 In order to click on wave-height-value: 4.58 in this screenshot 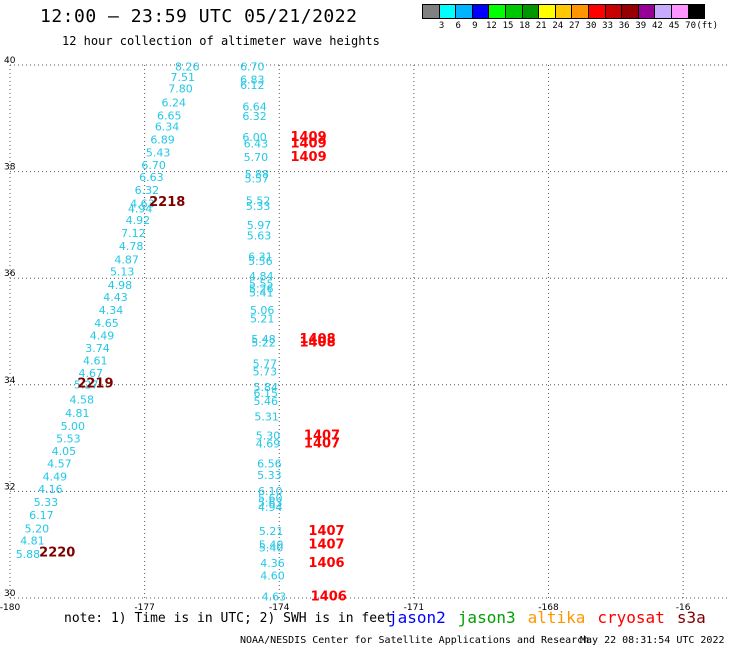, I will do `click(82, 399)`.